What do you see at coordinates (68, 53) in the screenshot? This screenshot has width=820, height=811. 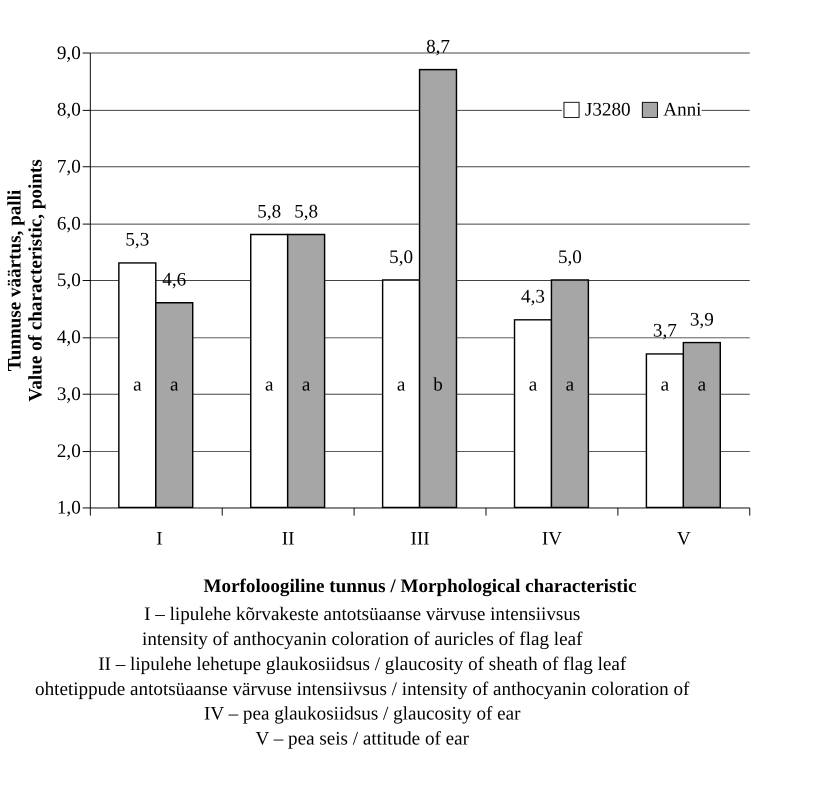 I see `y-tick-label: 9,0` at bounding box center [68, 53].